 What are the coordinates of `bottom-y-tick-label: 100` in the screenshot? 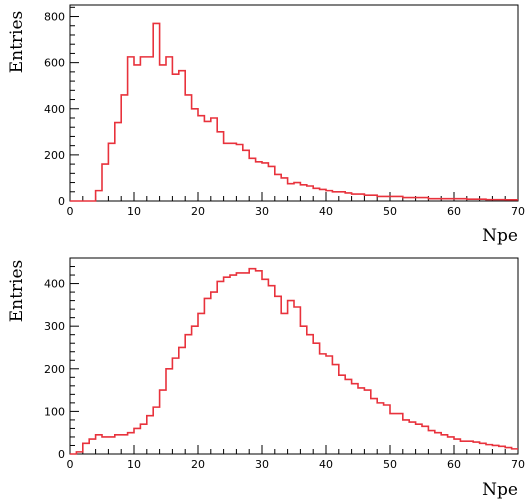 It's located at (54, 411).